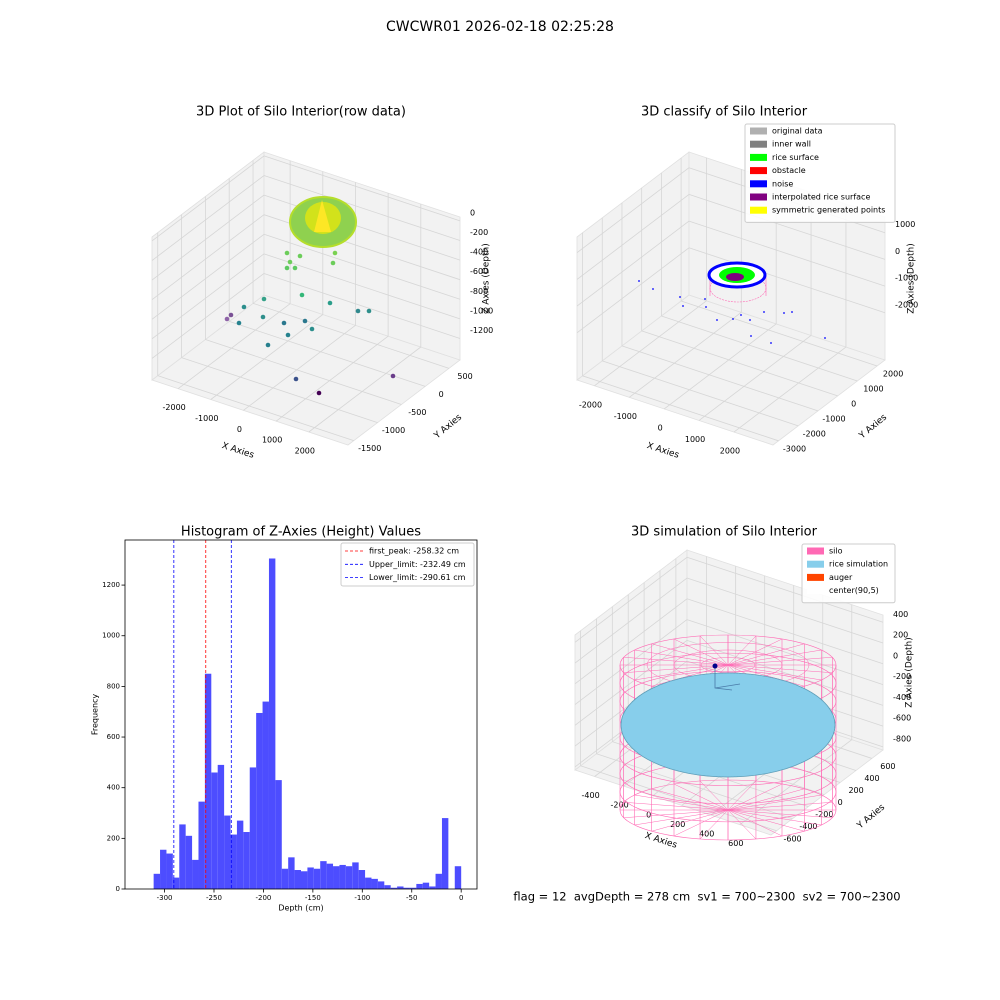  Describe the element at coordinates (724, 112) in the screenshot. I see `chart-title: 3D classify of Silo Interior` at that location.